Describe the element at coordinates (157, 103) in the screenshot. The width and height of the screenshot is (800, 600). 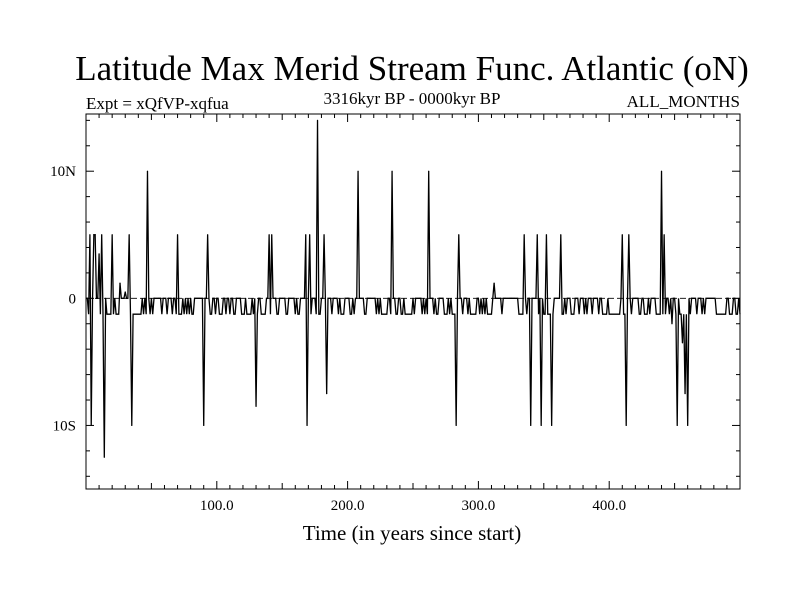
I see `experiment-label: Expt = xQfVP-xqfua` at that location.